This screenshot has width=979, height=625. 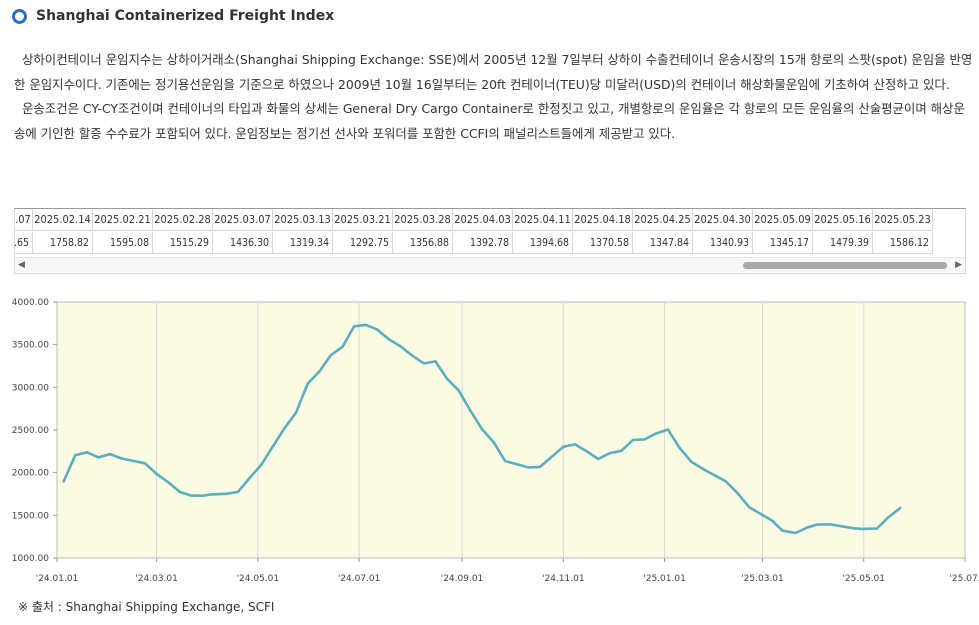 What do you see at coordinates (30, 346) in the screenshot?
I see `y-tick-label: 3500.00` at bounding box center [30, 346].